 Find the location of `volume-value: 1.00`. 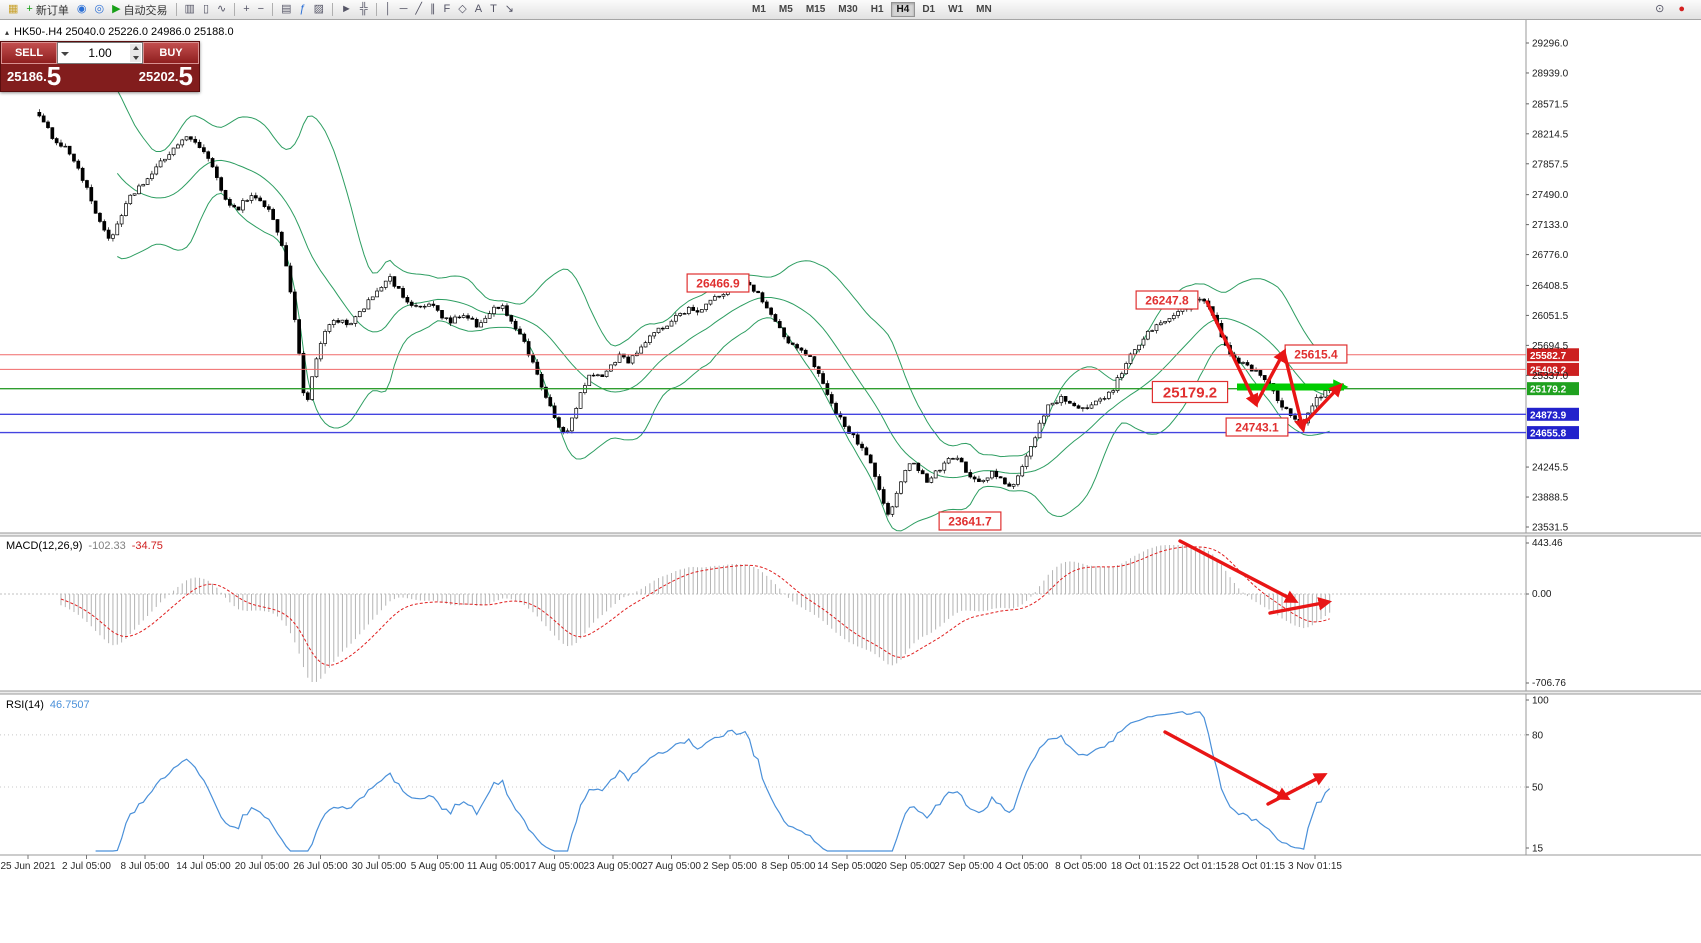

volume-value: 1.00 is located at coordinates (100, 53).